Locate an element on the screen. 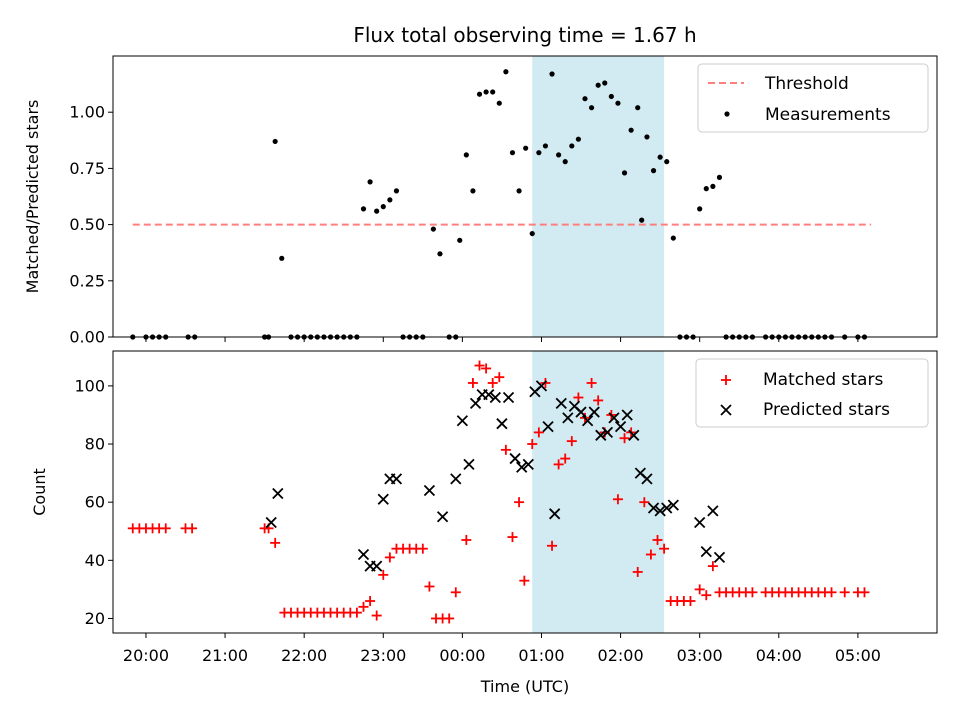 The width and height of the screenshot is (960, 720). legend-measurements-swatch is located at coordinates (727, 114).